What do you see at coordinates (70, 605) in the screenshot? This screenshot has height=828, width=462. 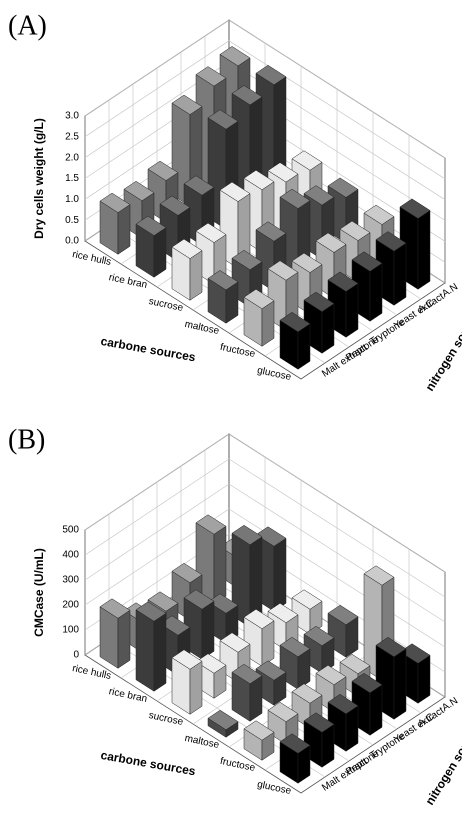 I see `z-tick-label: 200` at bounding box center [70, 605].